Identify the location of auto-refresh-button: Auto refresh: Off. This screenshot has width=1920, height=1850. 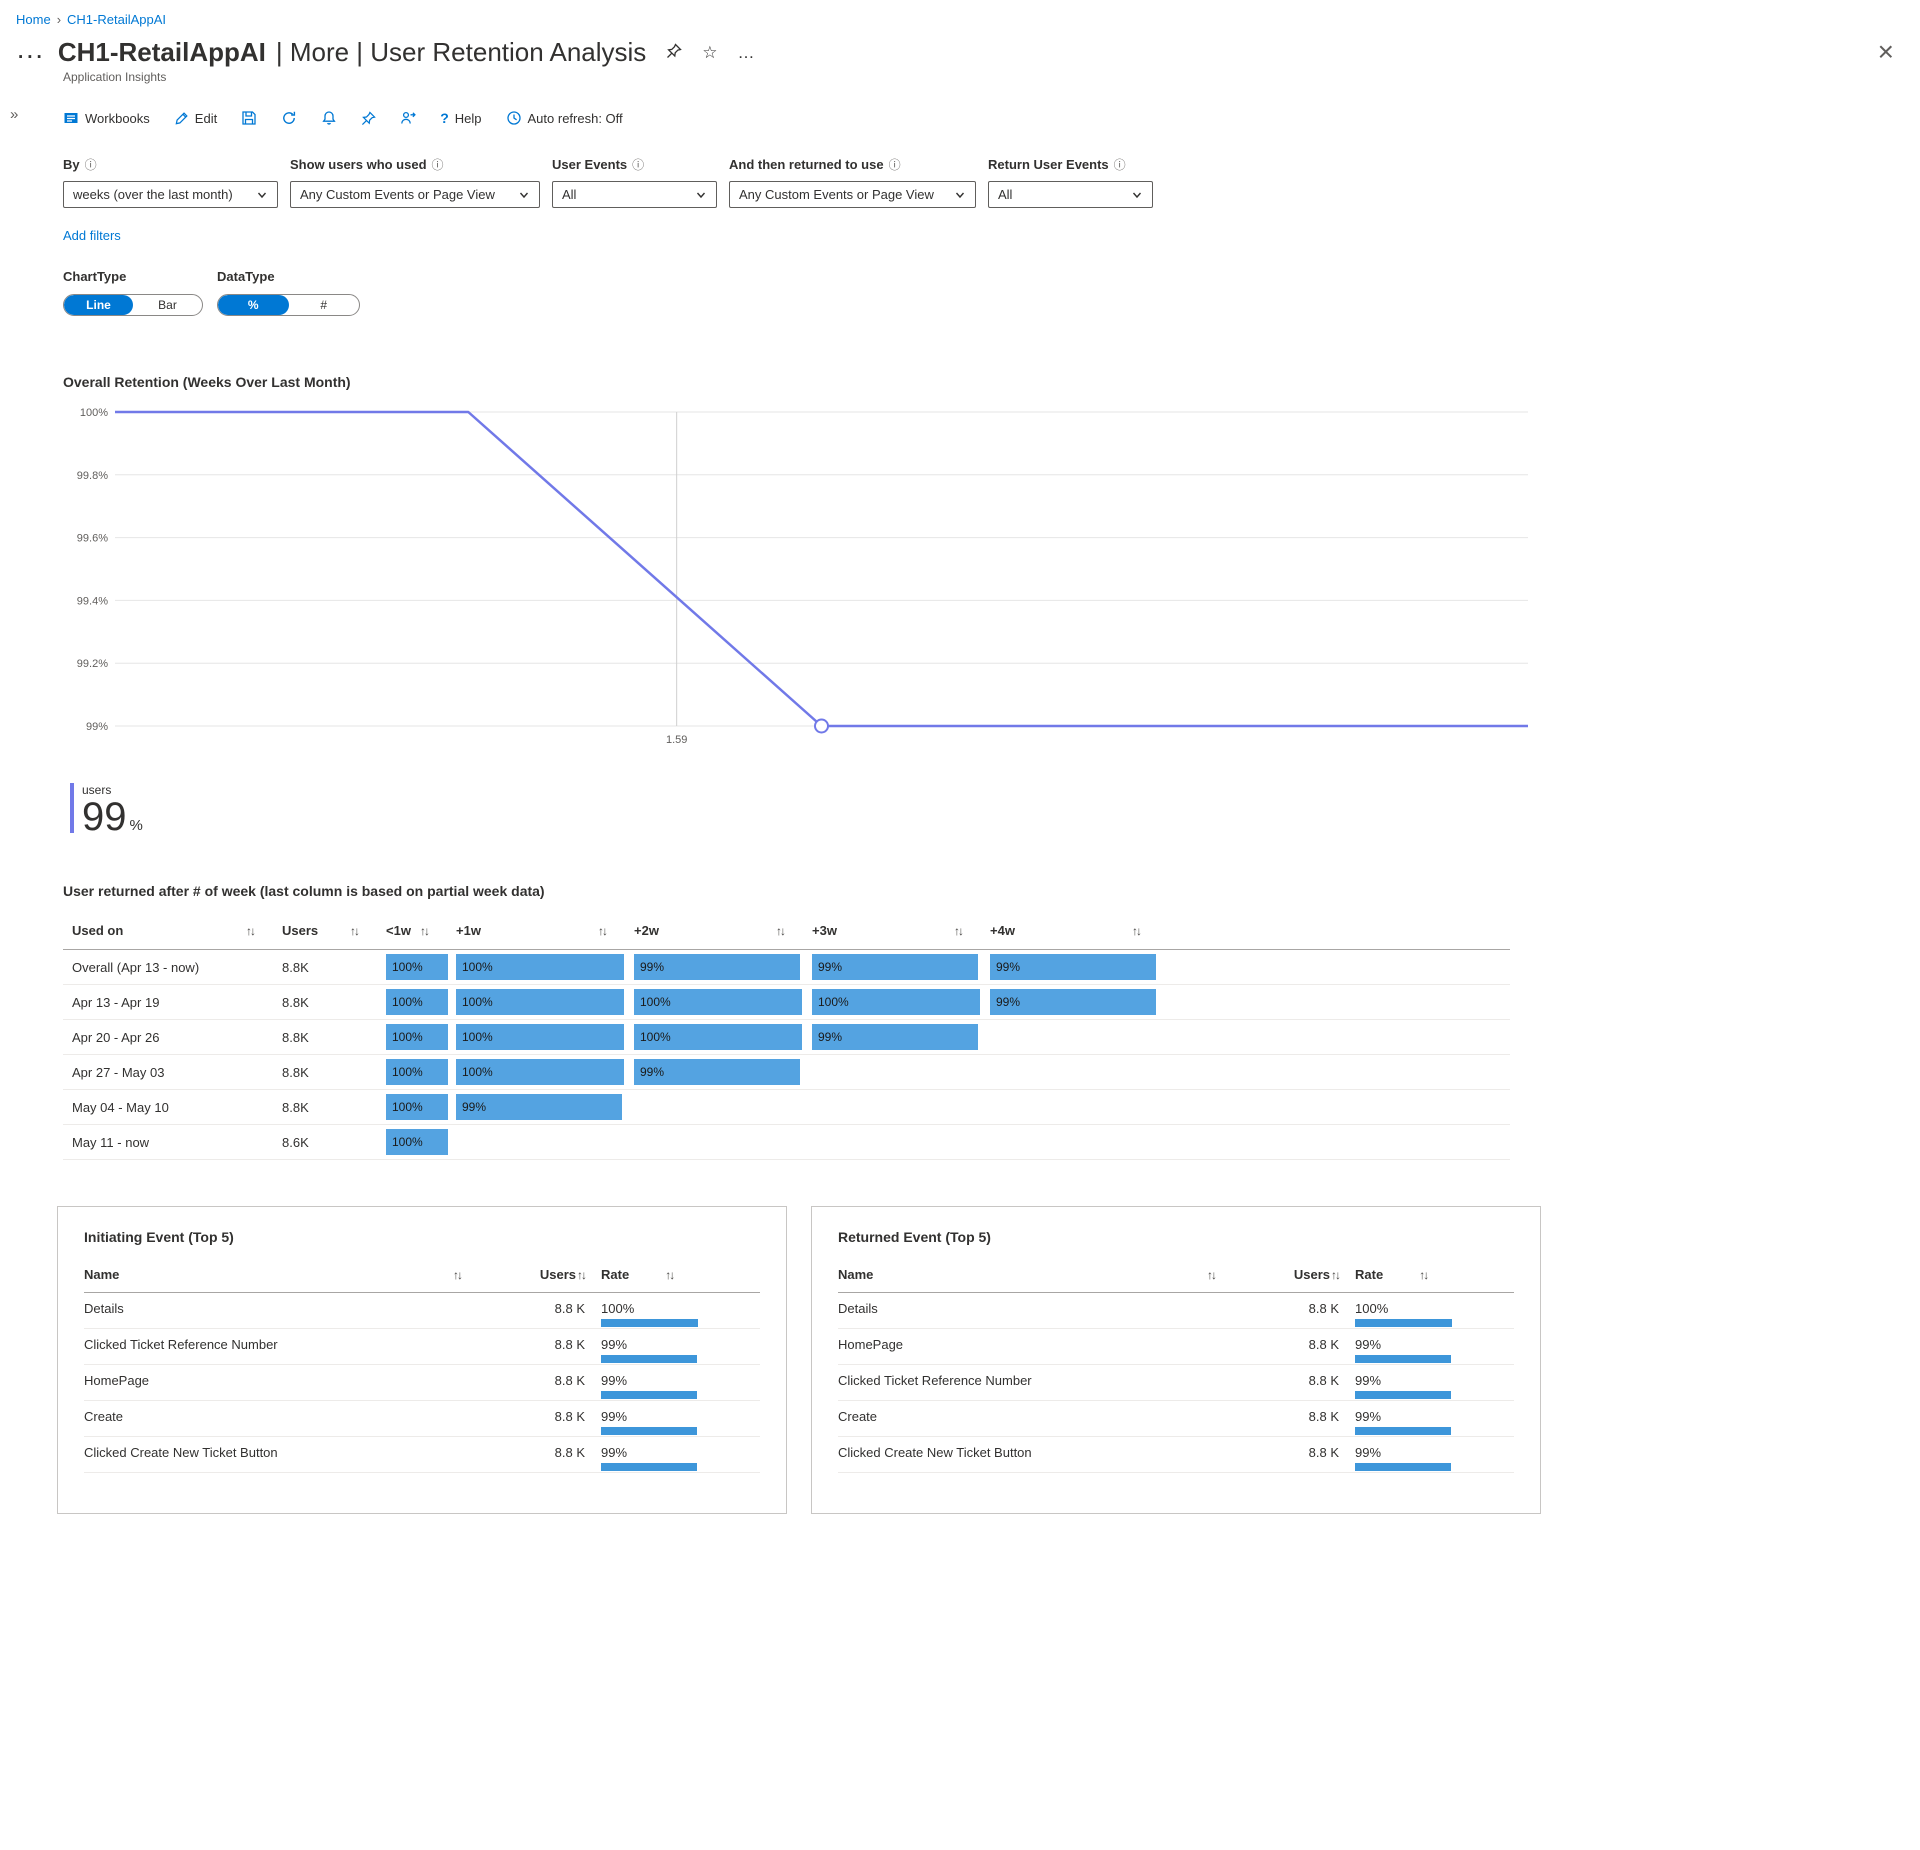
(564, 118).